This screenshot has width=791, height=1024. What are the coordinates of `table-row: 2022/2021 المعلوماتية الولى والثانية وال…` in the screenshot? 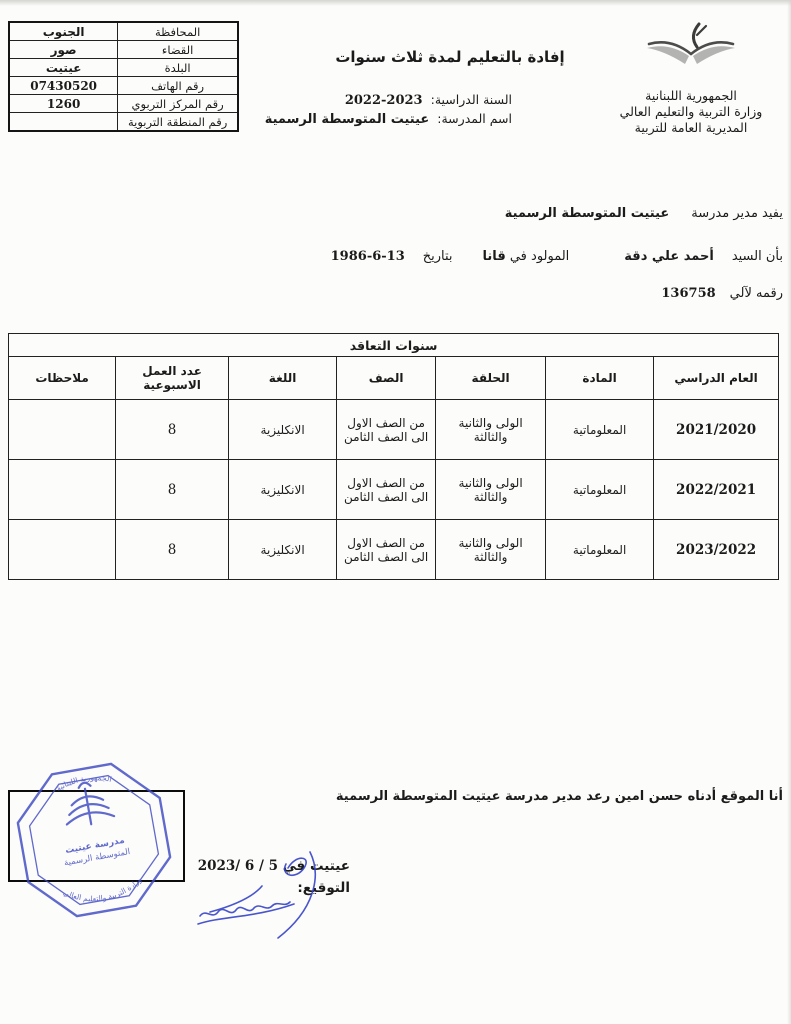 It's located at (393, 489).